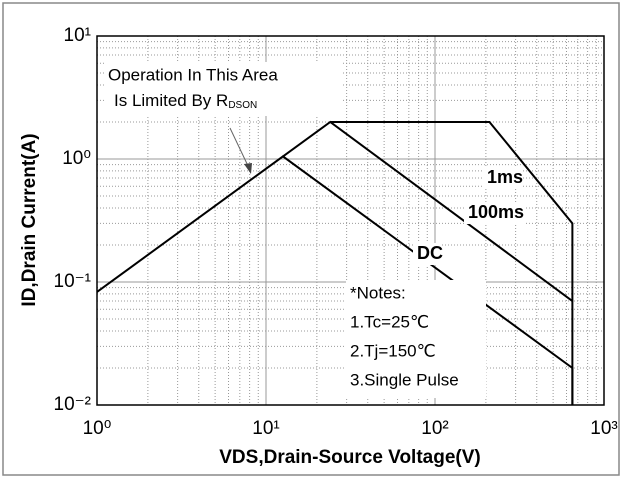  What do you see at coordinates (171, 100) in the screenshot?
I see `annotation-text: Is Limited By R` at bounding box center [171, 100].